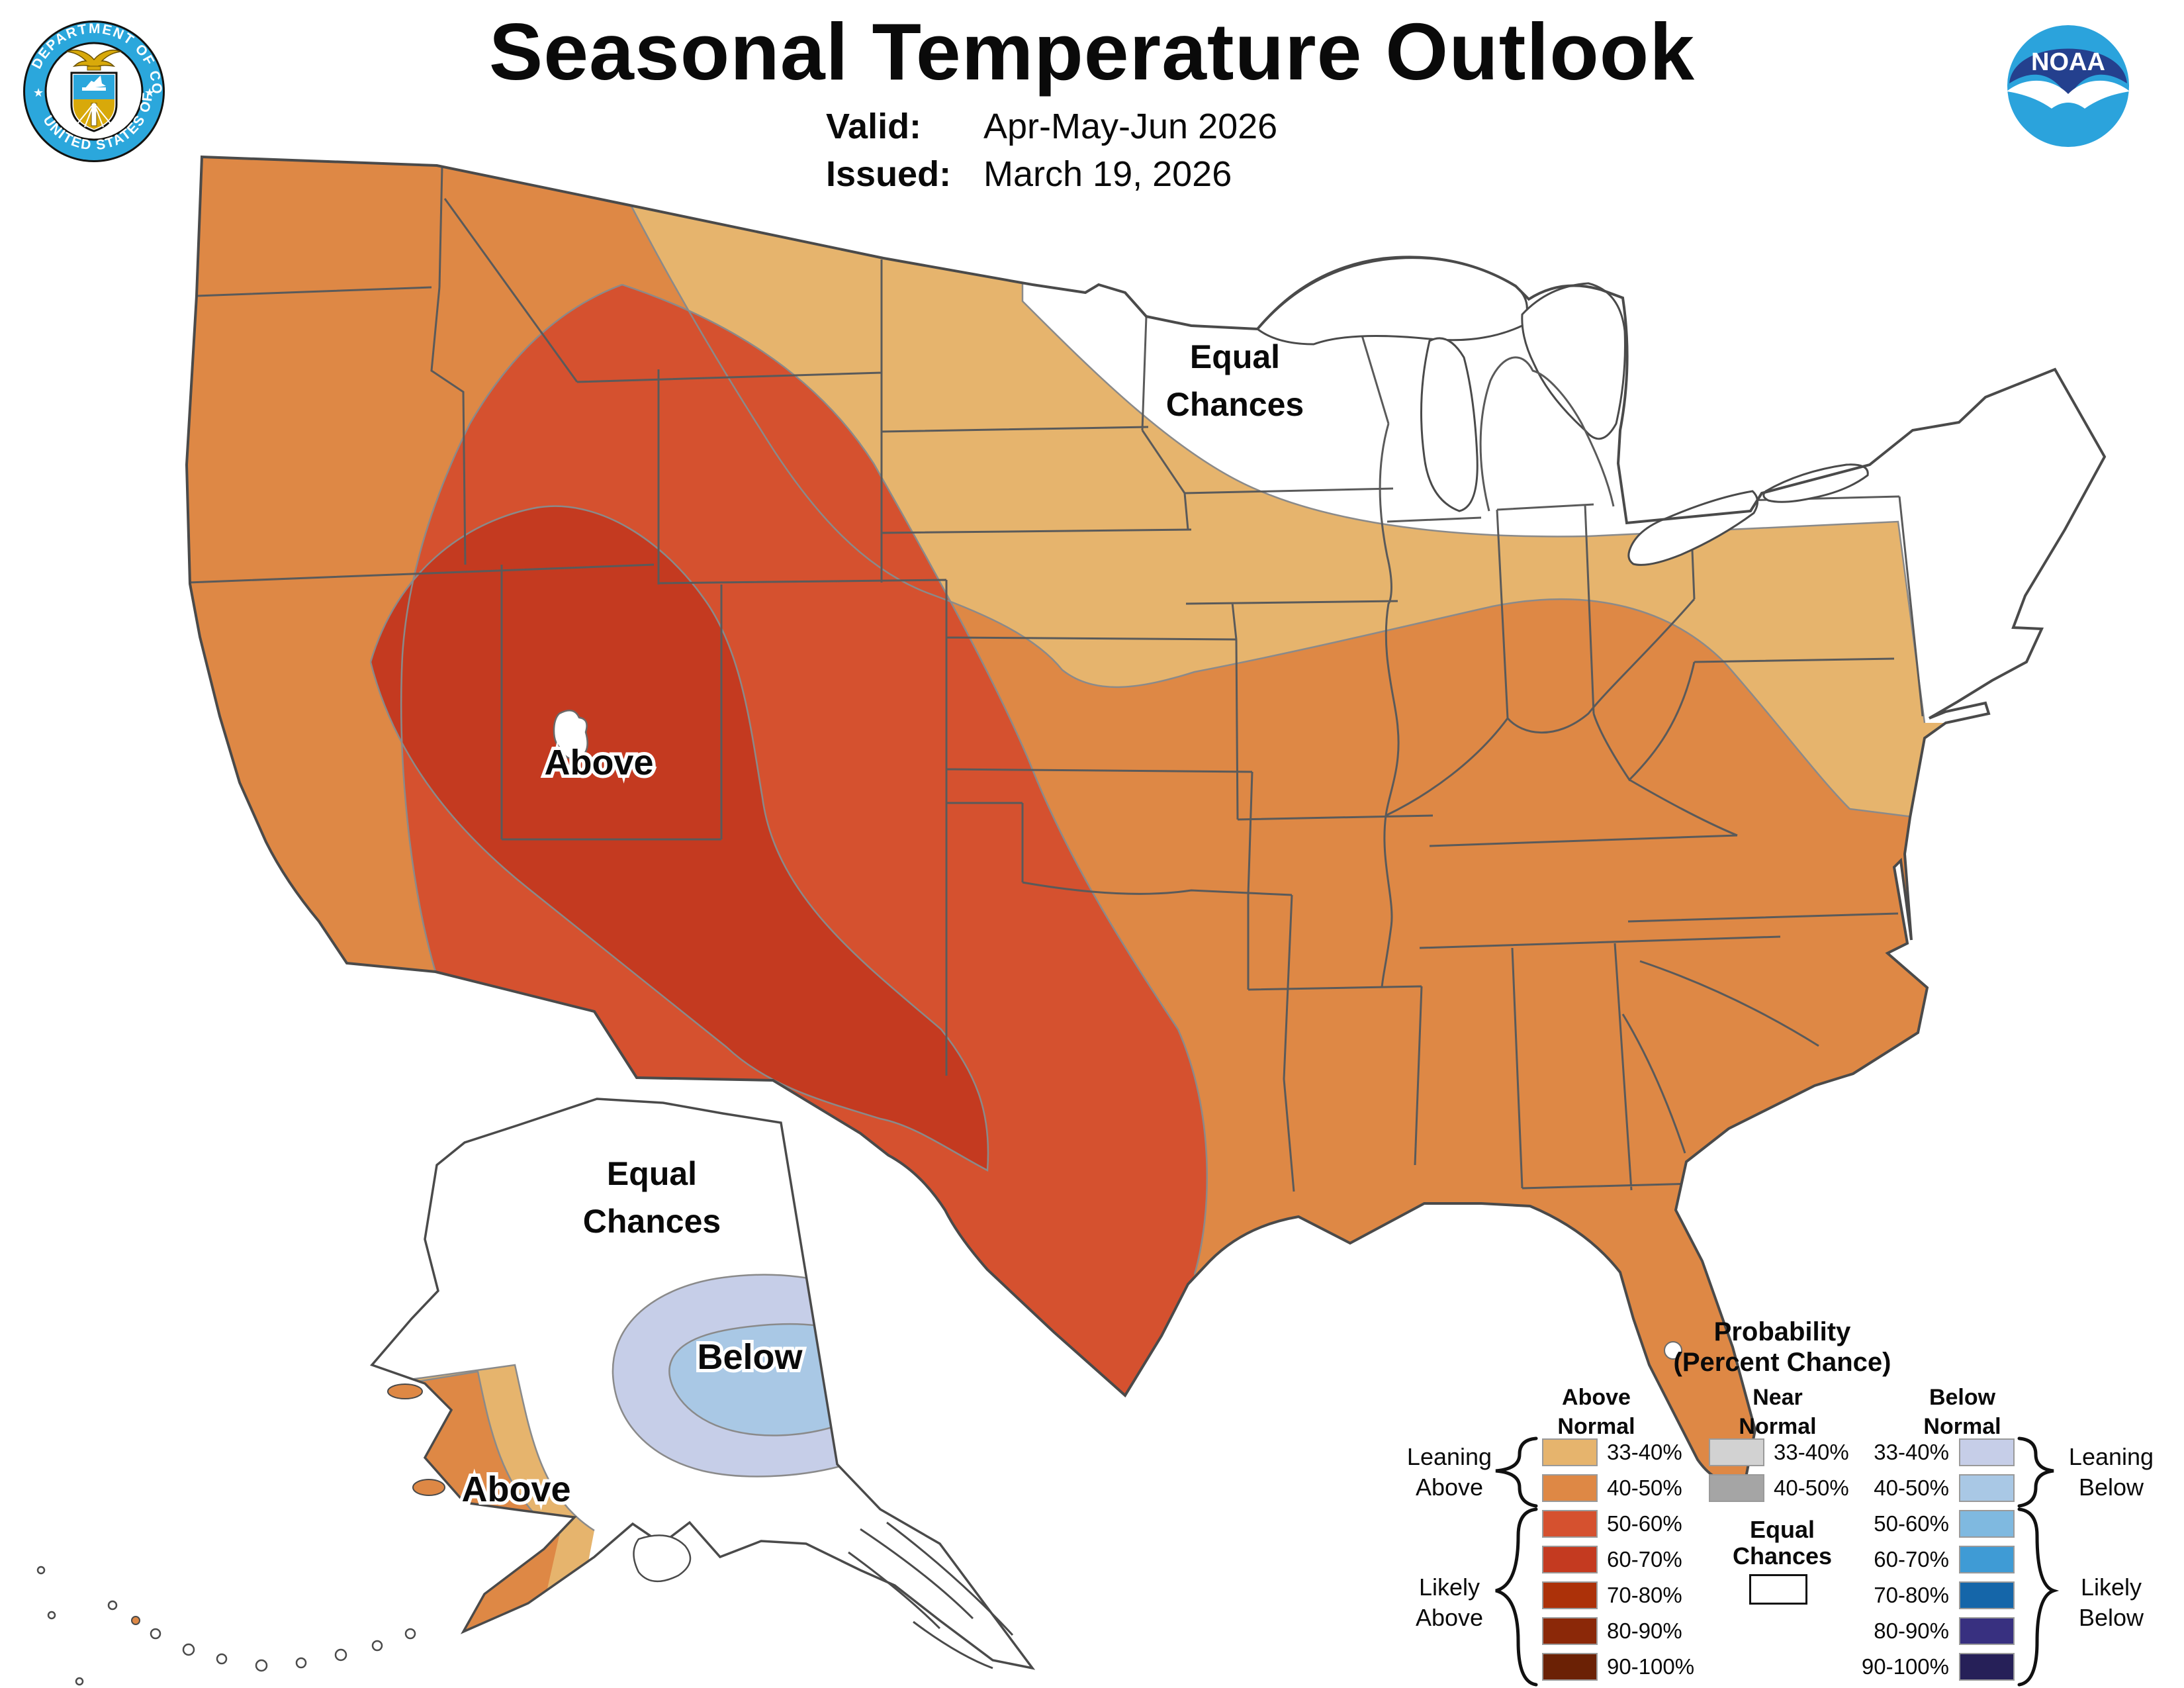  Describe the element at coordinates (1782, 1331) in the screenshot. I see `legend-title-line1: Probability` at that location.